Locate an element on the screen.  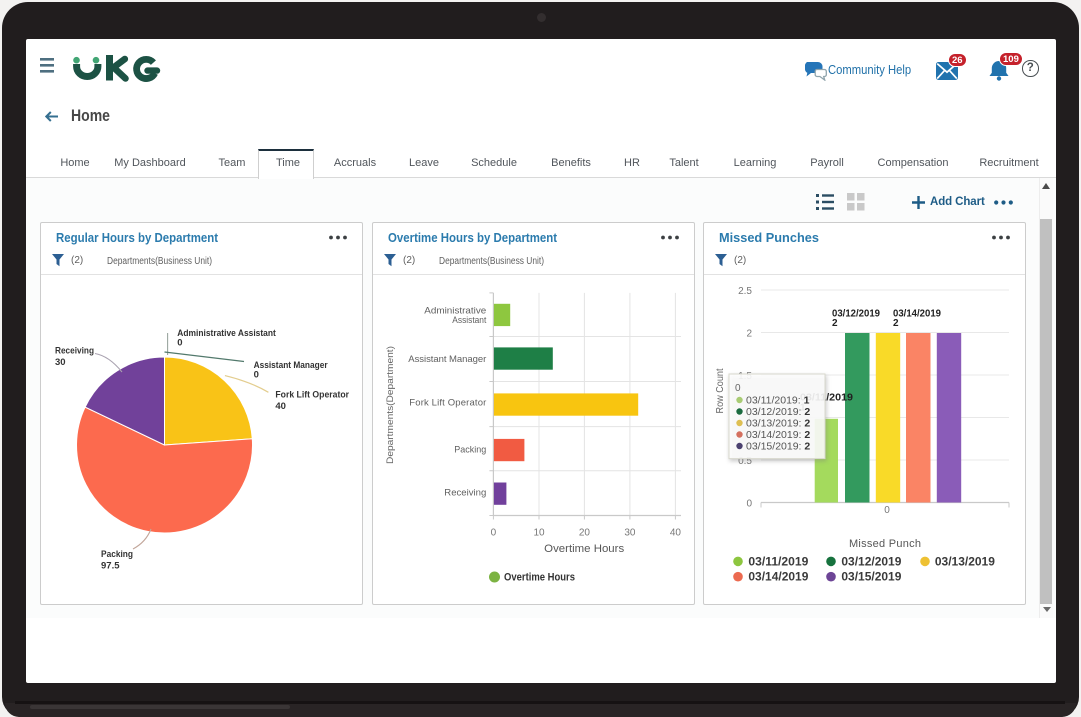
svg-text: Assistant is located at coordinates (469, 320).